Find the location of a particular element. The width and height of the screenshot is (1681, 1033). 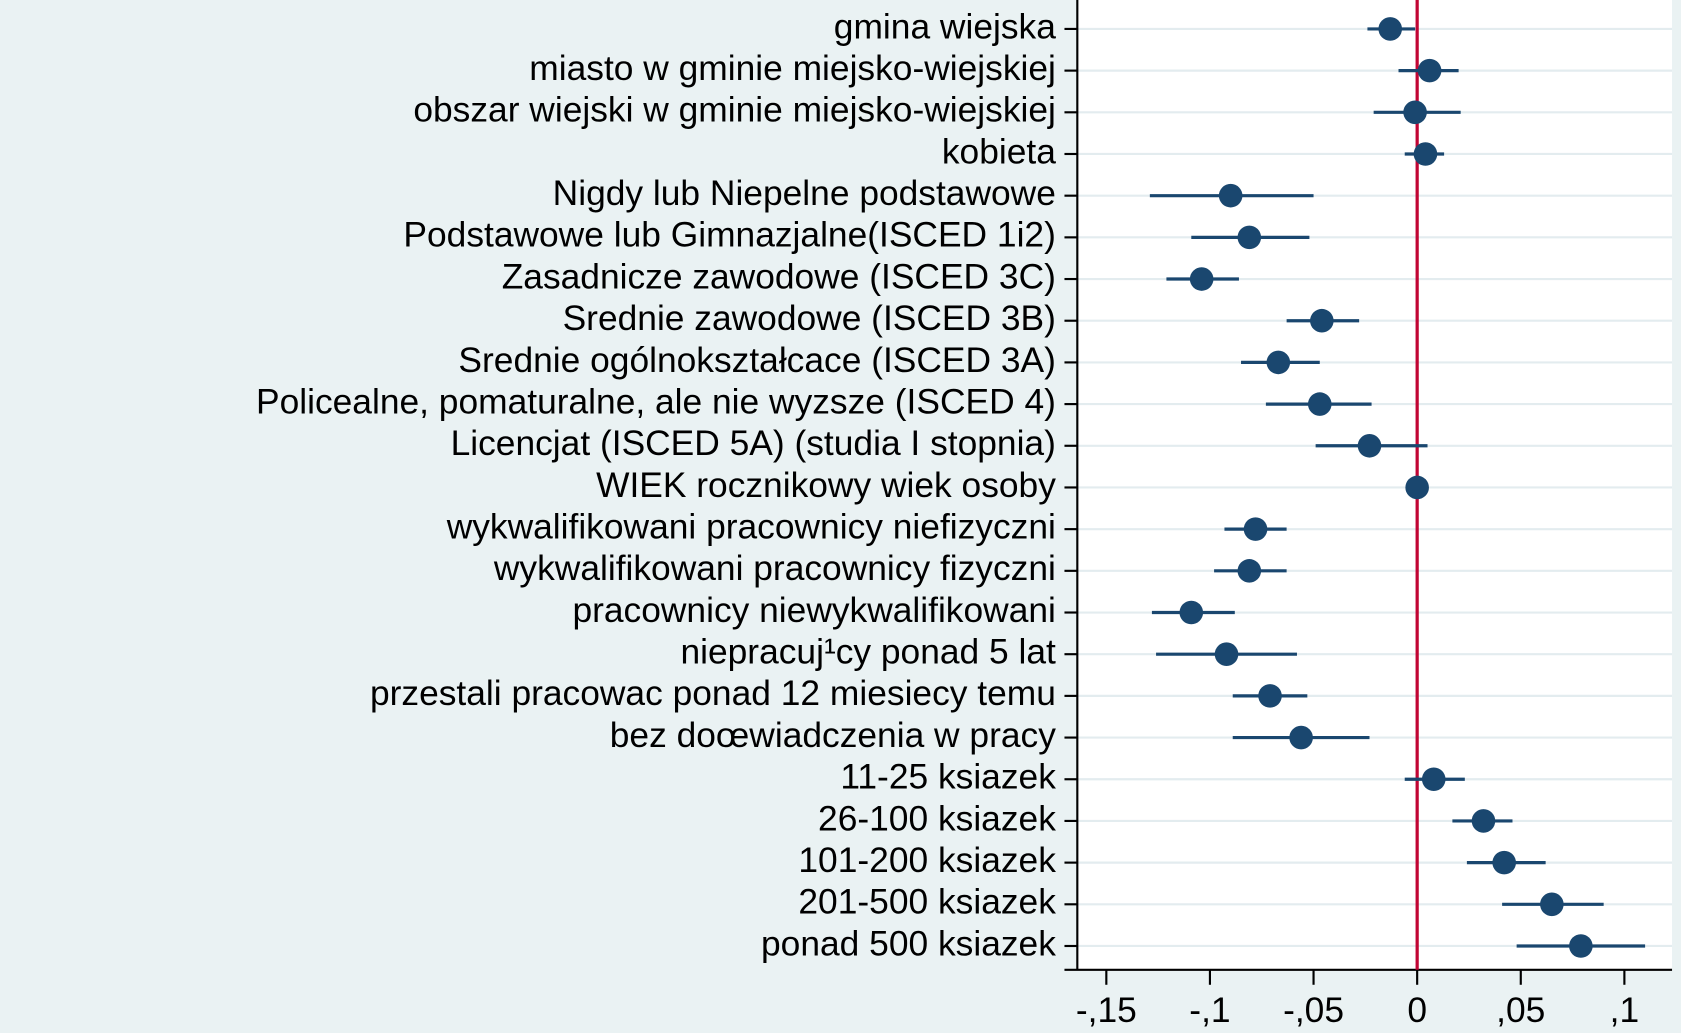

y-tick-label: Srednie zawodowe (ISCED 3B) is located at coordinates (809, 318).